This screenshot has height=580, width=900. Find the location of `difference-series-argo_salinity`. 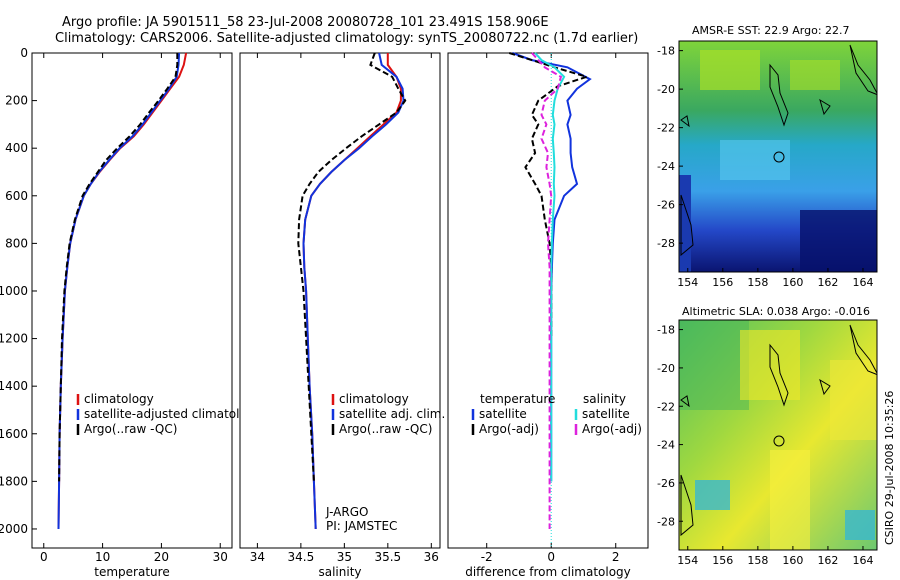

difference-series-argo_salinity is located at coordinates (547, 290).